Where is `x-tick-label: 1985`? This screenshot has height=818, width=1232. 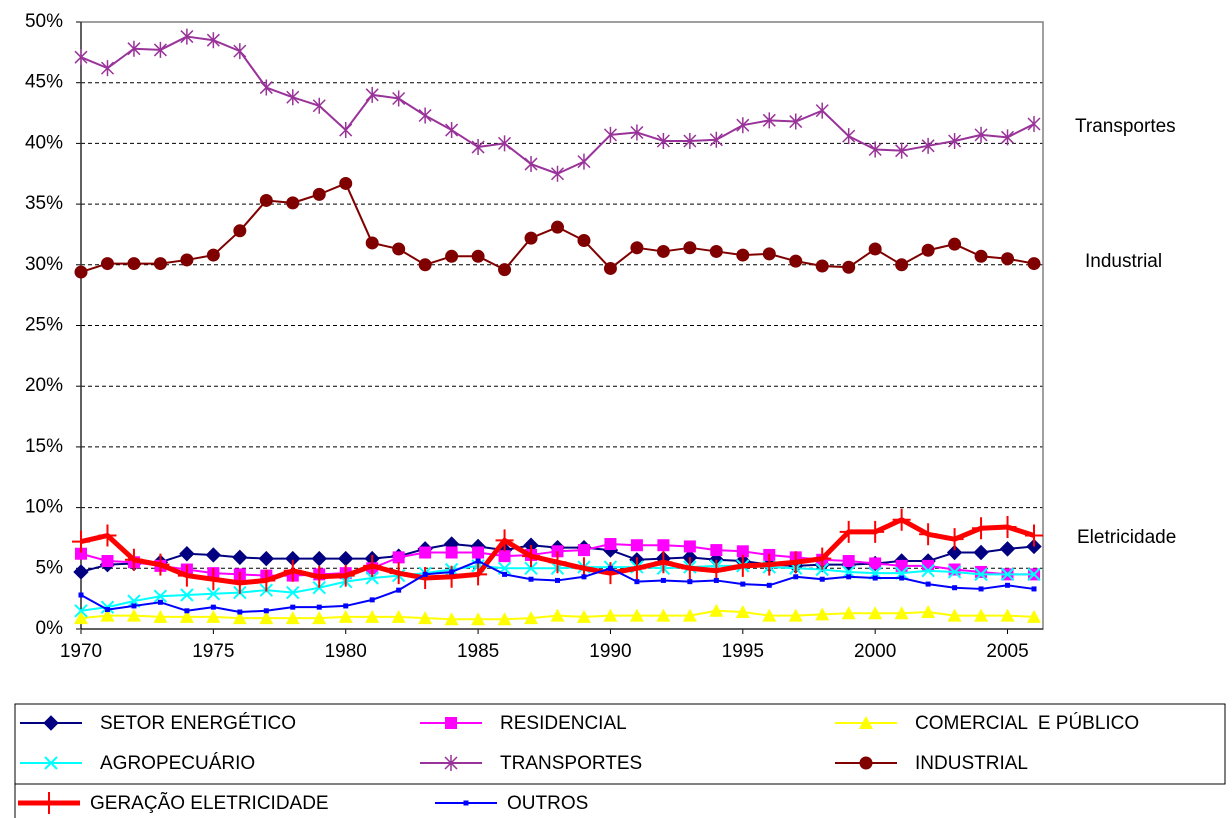 x-tick-label: 1985 is located at coordinates (478, 651).